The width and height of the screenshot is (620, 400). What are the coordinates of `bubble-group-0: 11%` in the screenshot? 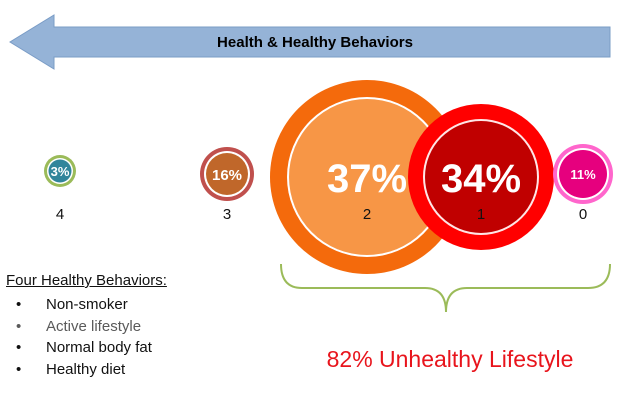 It's located at (583, 174).